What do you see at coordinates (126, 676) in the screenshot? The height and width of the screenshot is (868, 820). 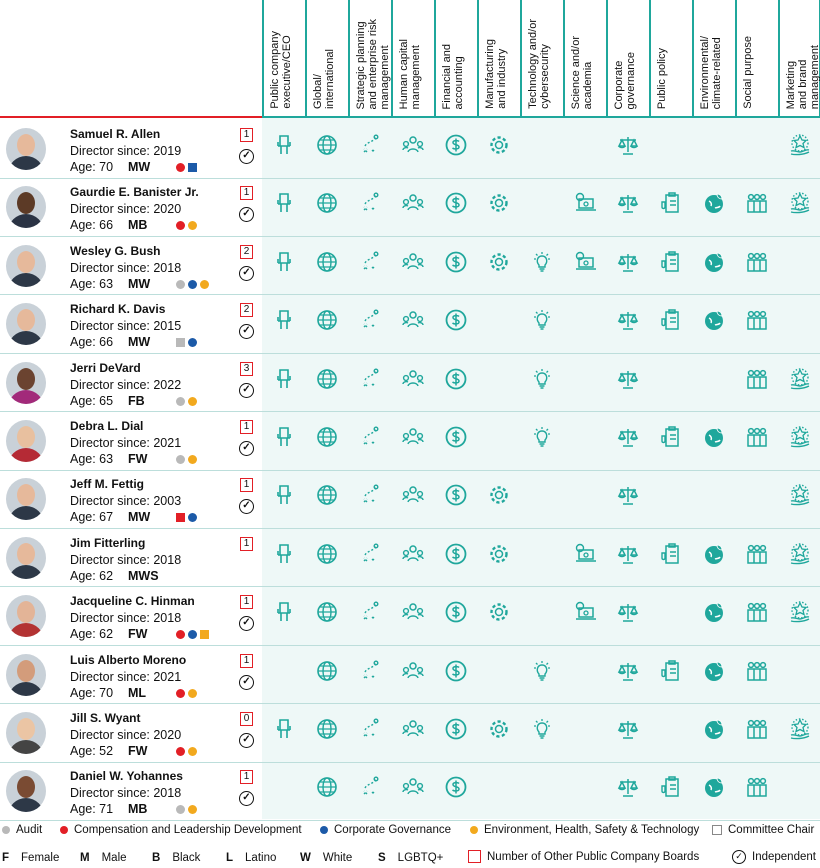 I see `director-since: Director since: 2021` at bounding box center [126, 676].